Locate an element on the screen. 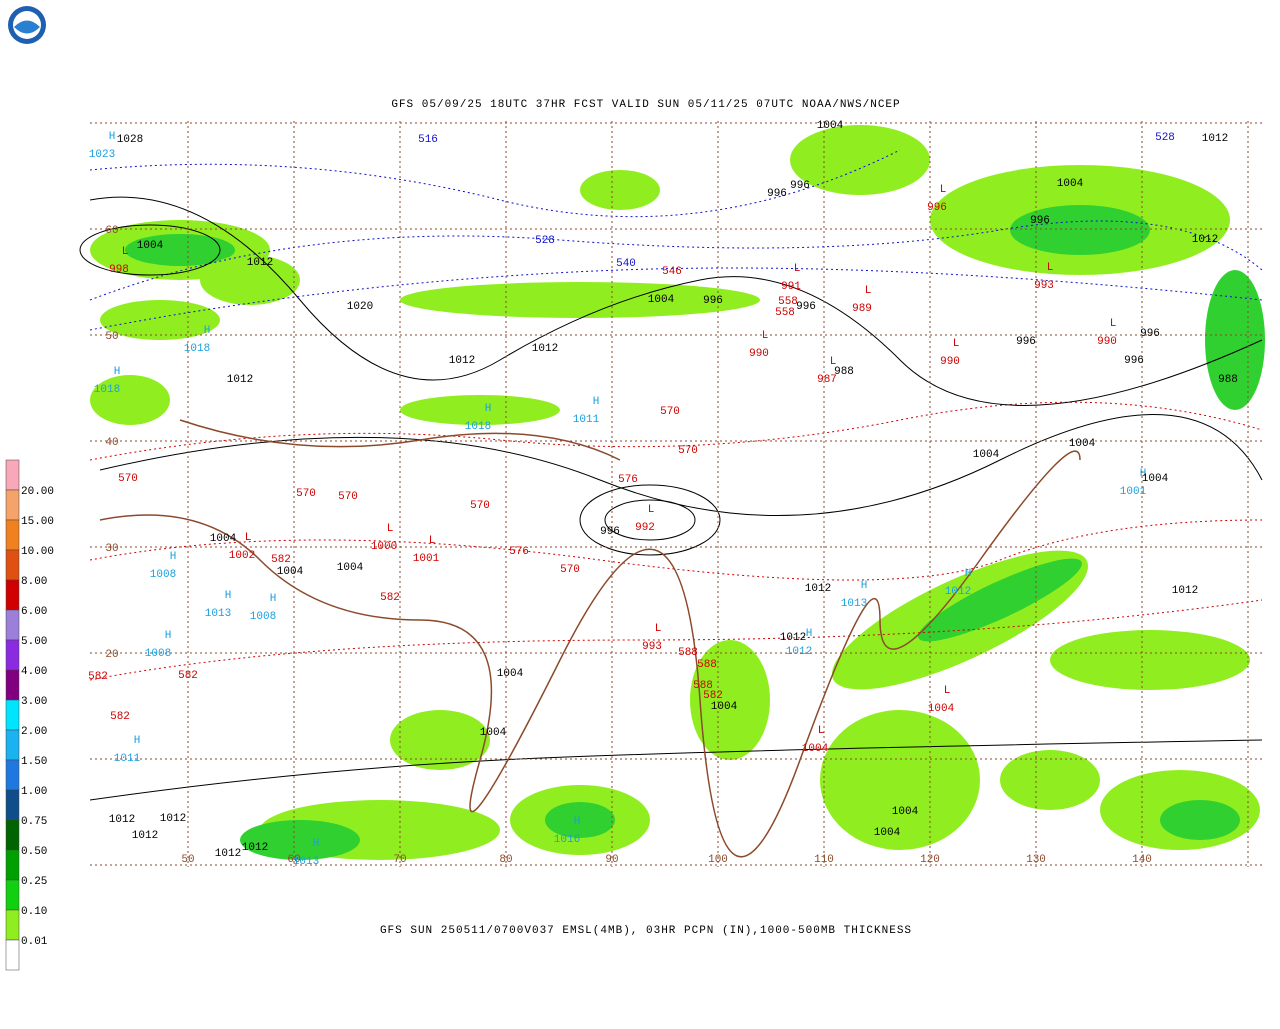 The image size is (1280, 1029). legend-label: 0.25 is located at coordinates (34, 882).